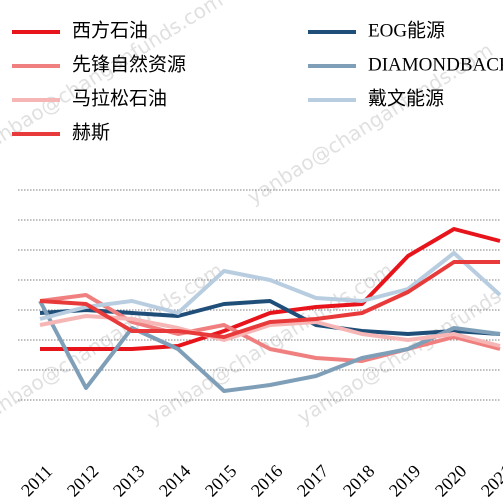 This screenshot has width=503, height=502. What do you see at coordinates (405, 481) in the screenshot?
I see `x-tick-label: 2019` at bounding box center [405, 481].